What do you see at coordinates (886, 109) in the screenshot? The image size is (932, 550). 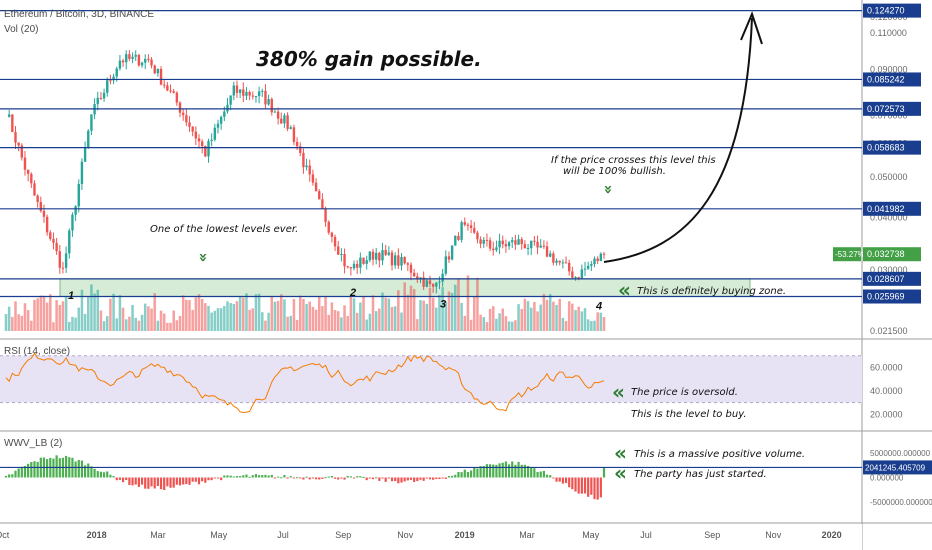 I see `level-tag-label: 0.072573` at bounding box center [886, 109].